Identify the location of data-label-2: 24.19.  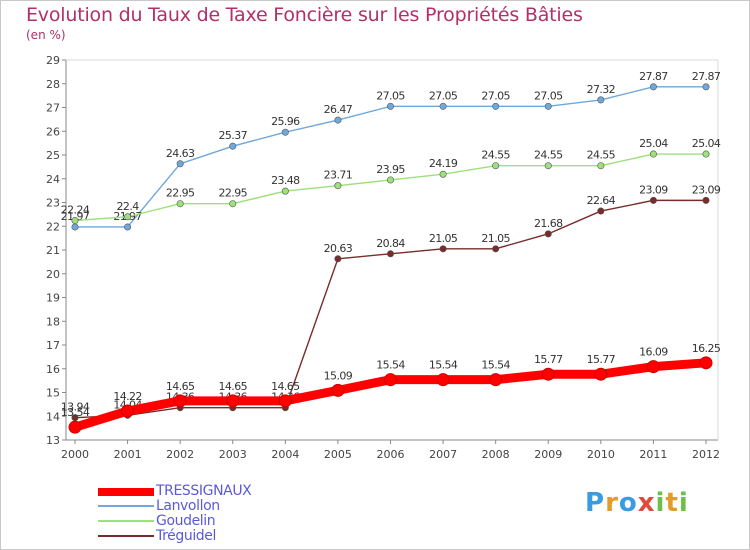
(443, 163).